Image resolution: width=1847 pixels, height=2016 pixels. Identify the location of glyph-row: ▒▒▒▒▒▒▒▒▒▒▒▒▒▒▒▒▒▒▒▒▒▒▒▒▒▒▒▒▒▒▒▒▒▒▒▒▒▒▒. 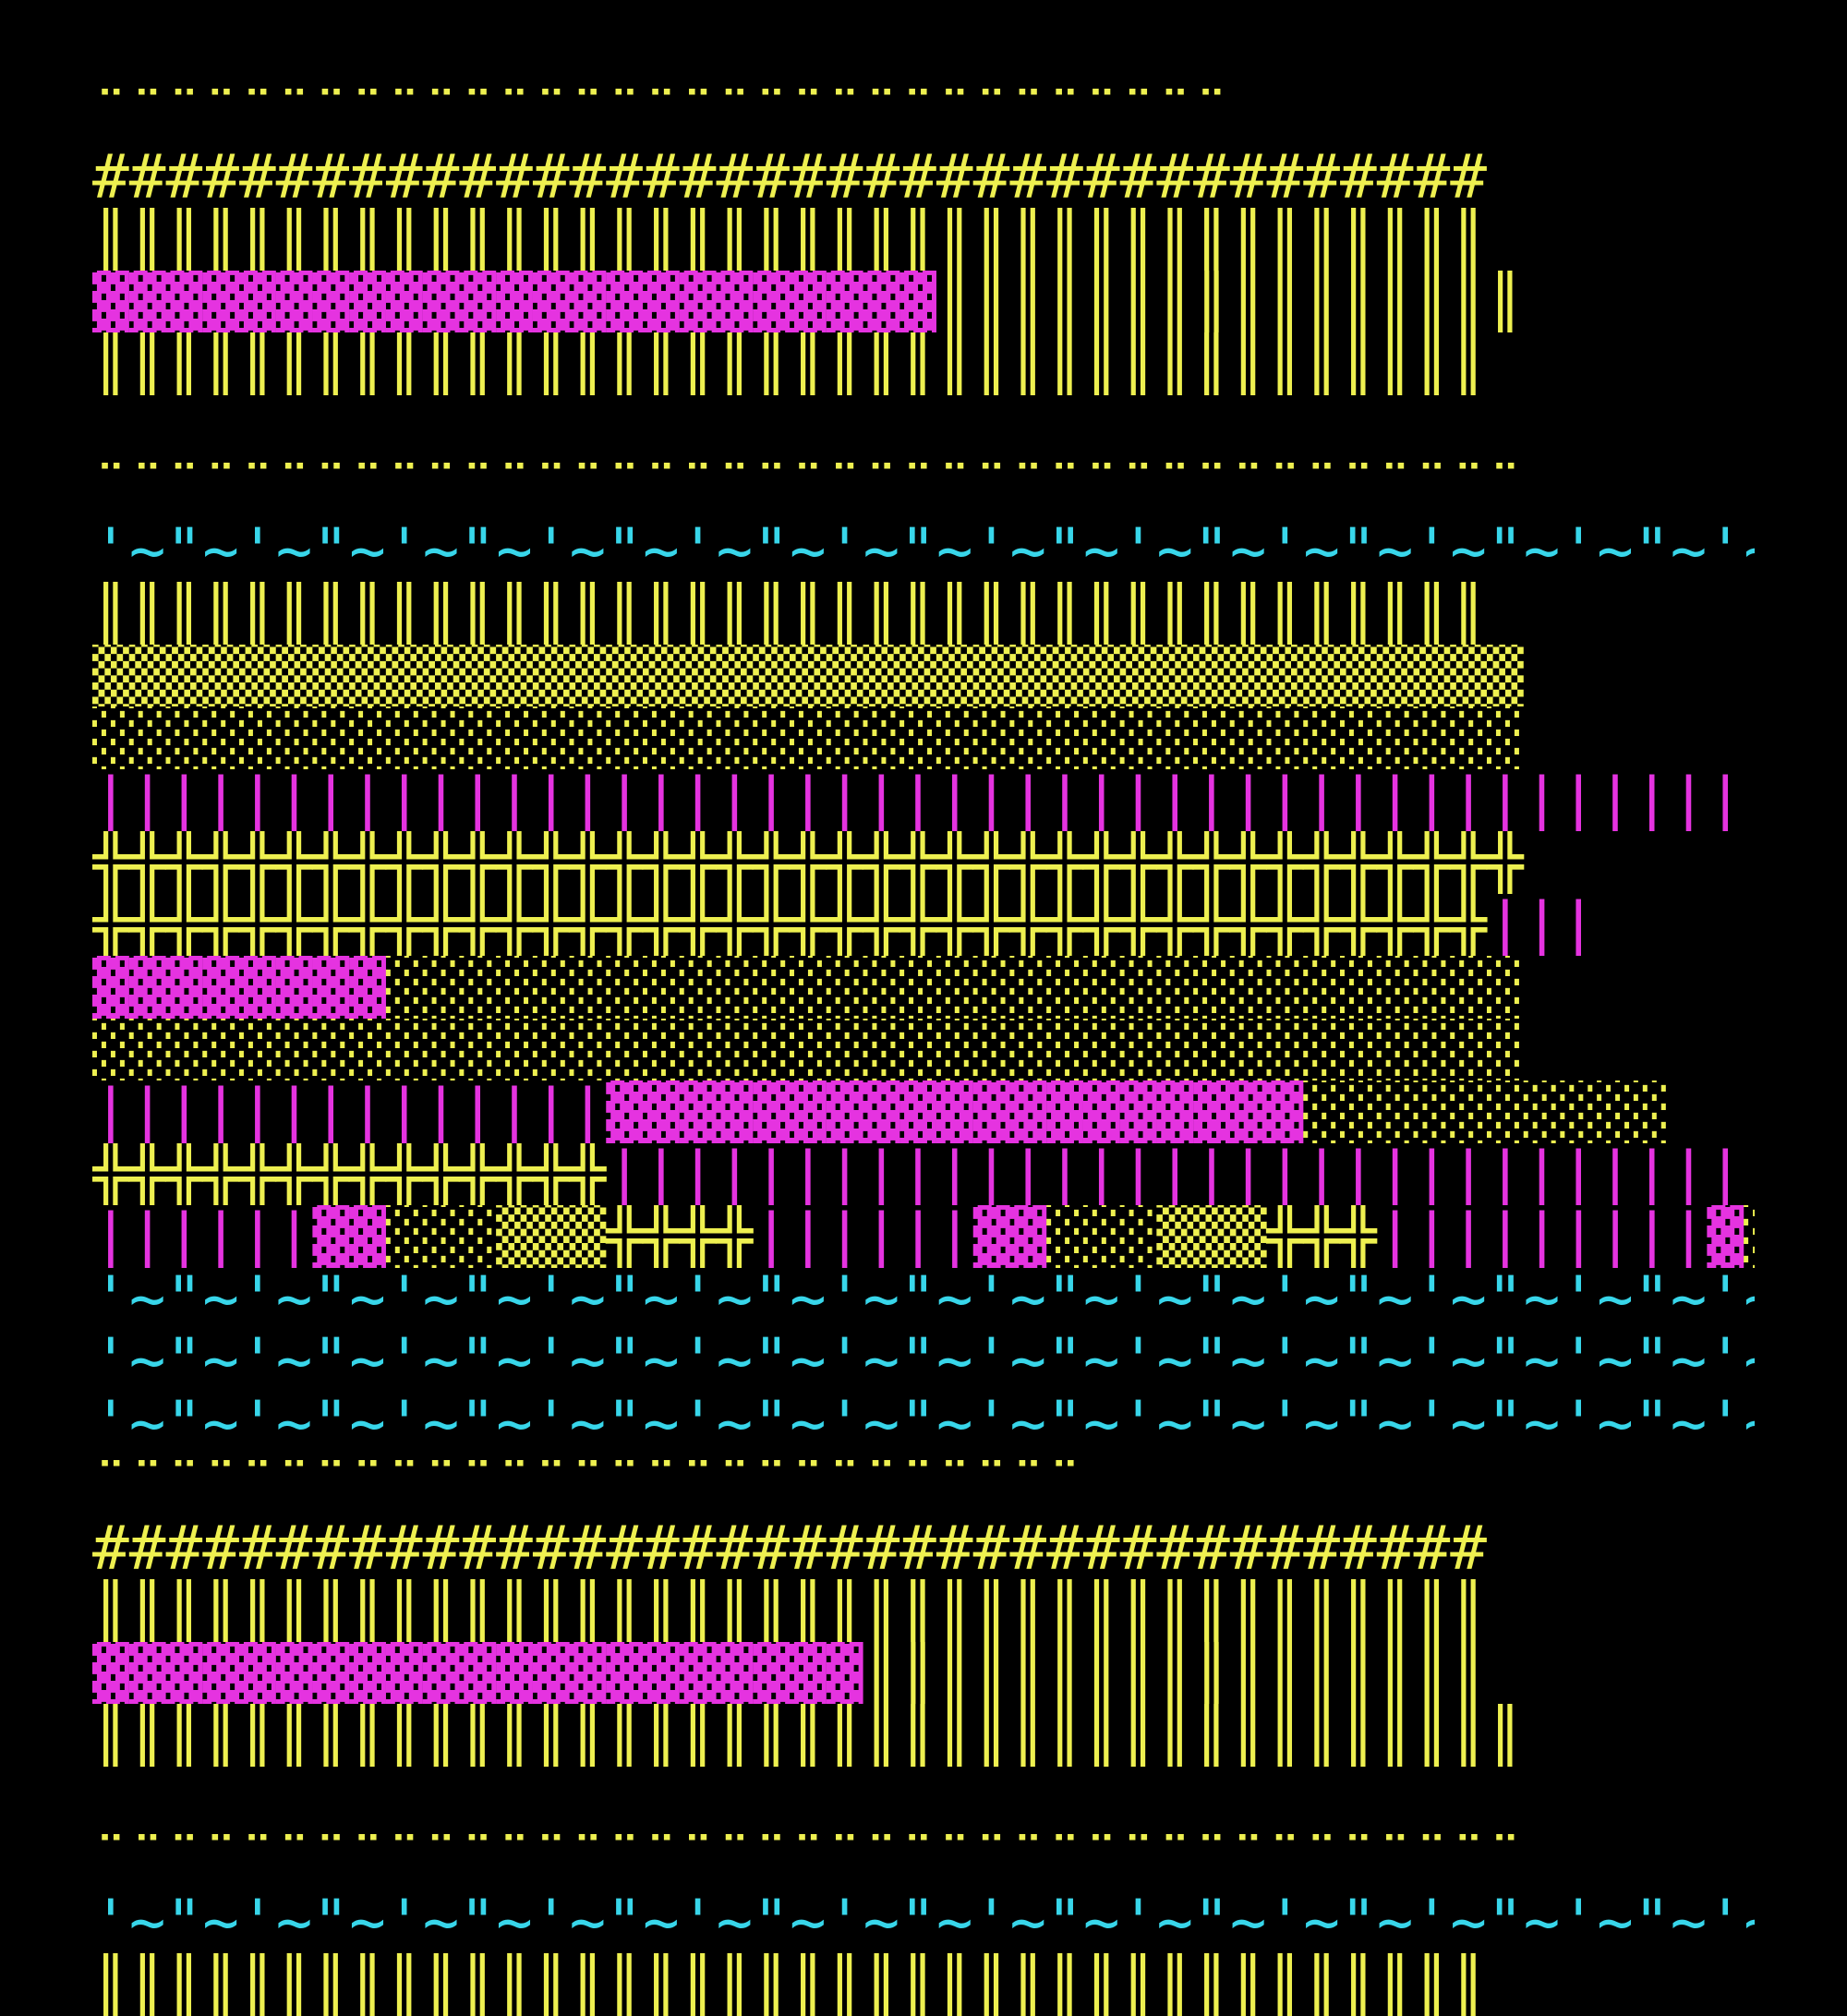
(923, 676).